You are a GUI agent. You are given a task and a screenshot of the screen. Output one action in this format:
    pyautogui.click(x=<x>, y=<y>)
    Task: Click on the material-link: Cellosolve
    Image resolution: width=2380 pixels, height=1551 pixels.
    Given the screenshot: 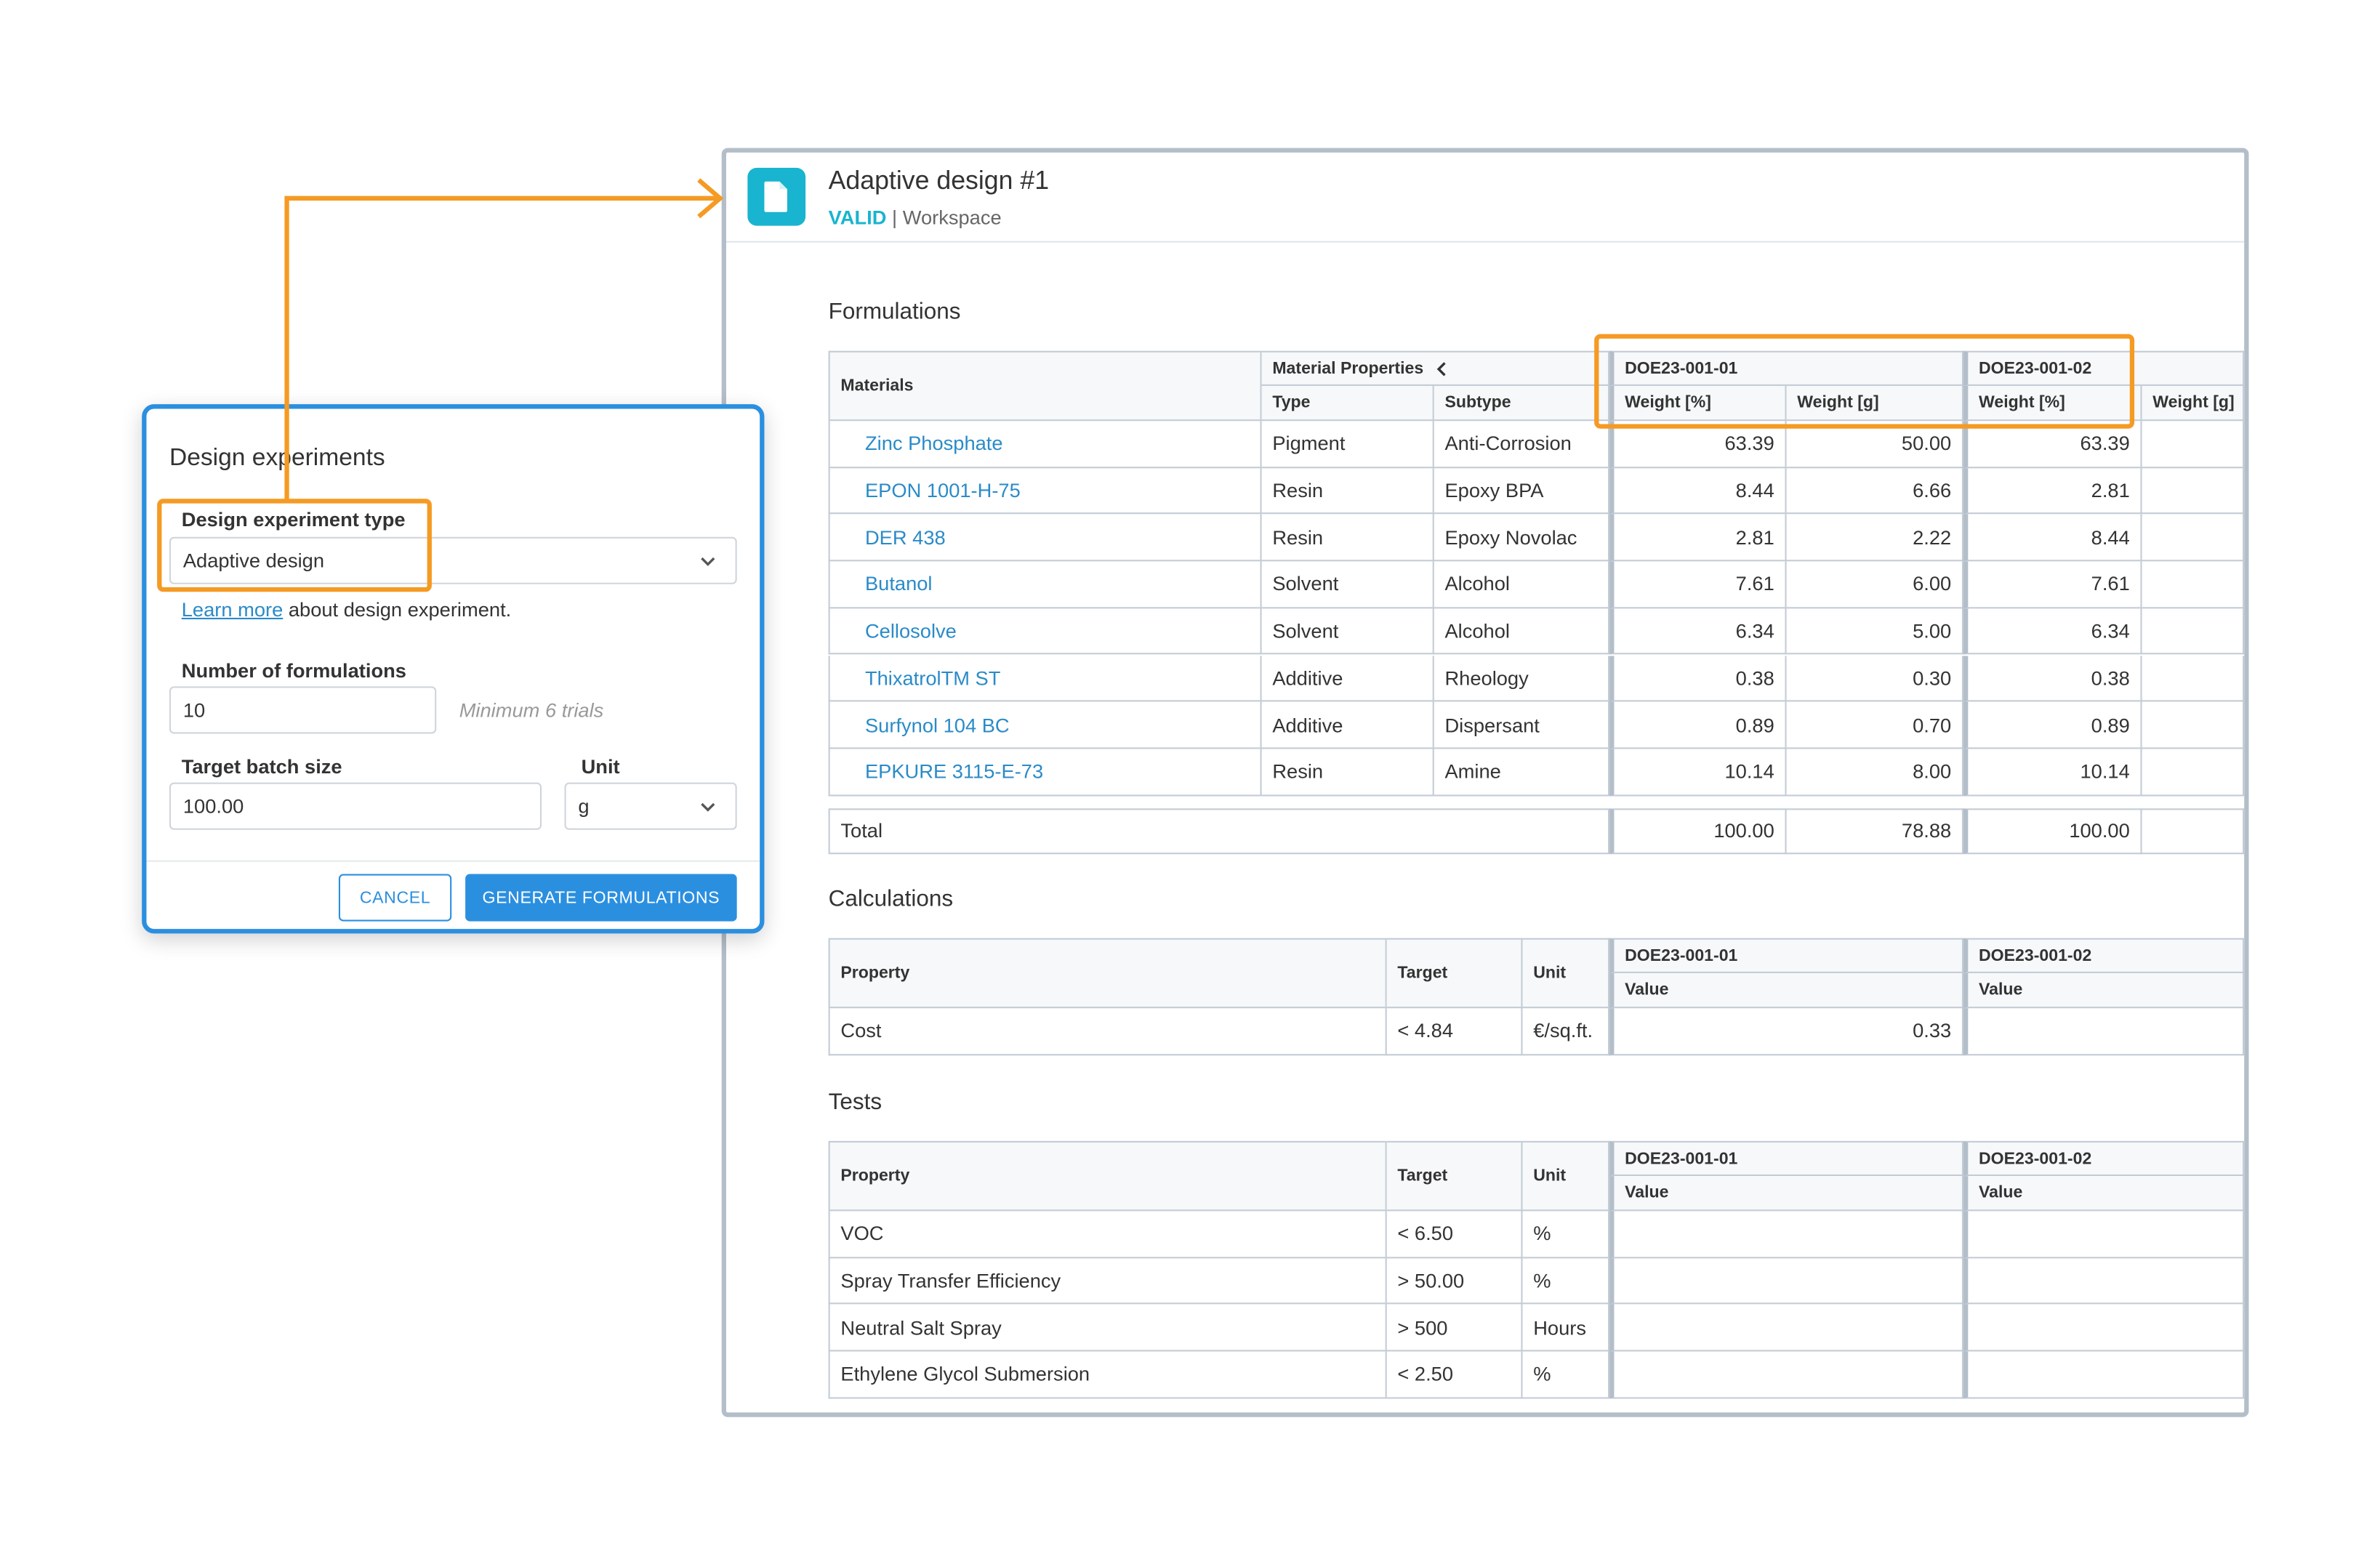 What is the action you would take?
    pyautogui.click(x=1045, y=632)
    